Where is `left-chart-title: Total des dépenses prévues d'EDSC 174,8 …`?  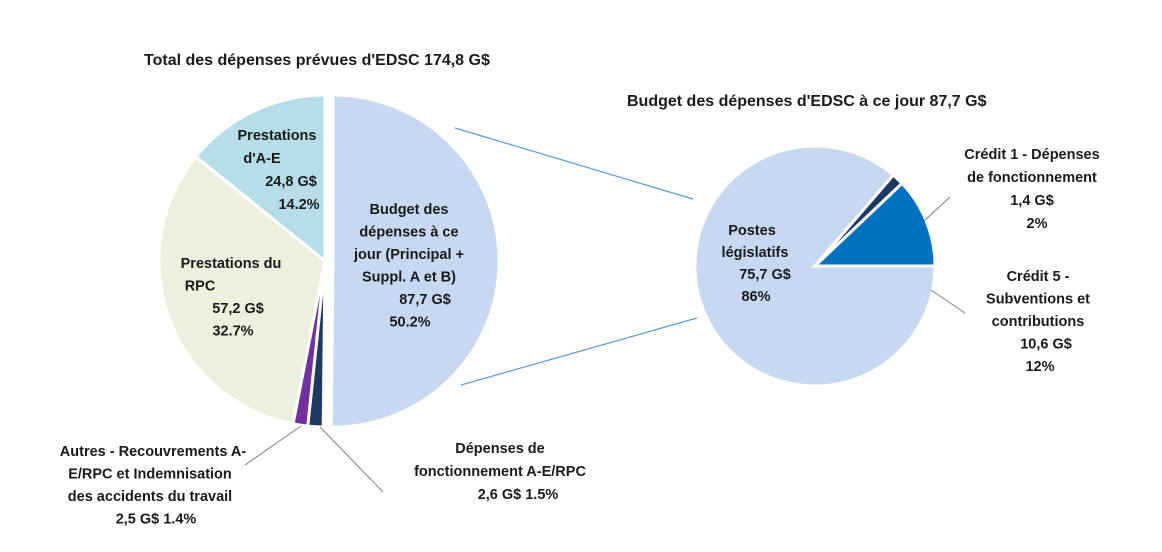 left-chart-title: Total des dépenses prévues d'EDSC 174,8 … is located at coordinates (317, 60).